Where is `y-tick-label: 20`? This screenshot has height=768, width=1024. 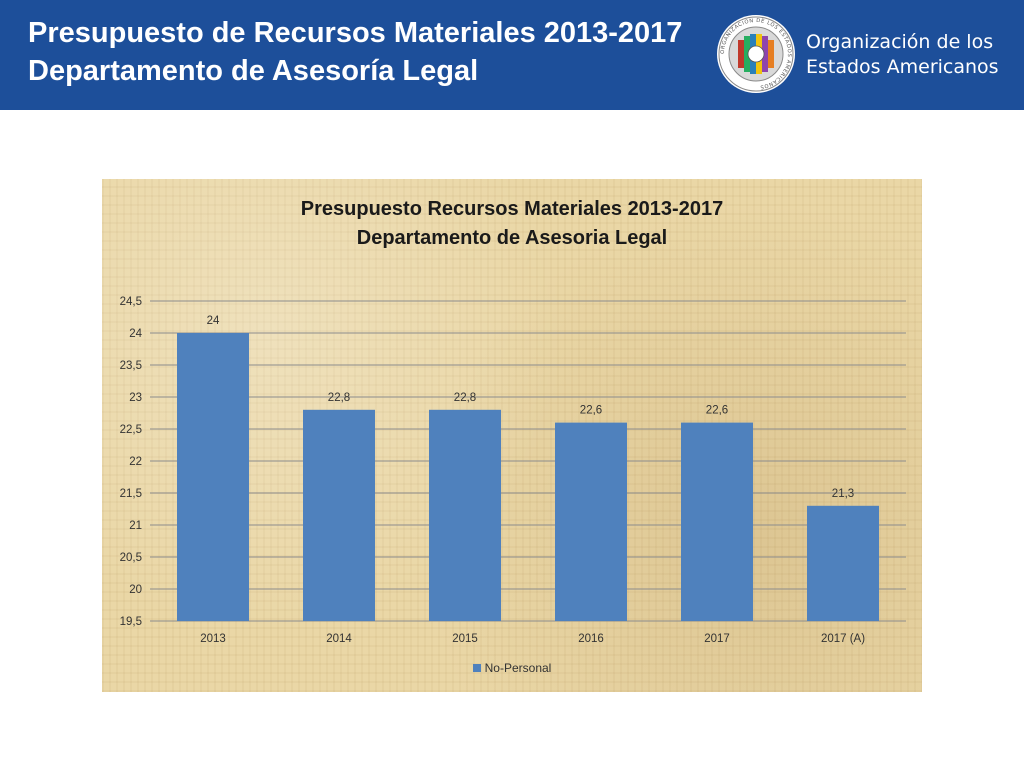
y-tick-label: 20 is located at coordinates (135, 590).